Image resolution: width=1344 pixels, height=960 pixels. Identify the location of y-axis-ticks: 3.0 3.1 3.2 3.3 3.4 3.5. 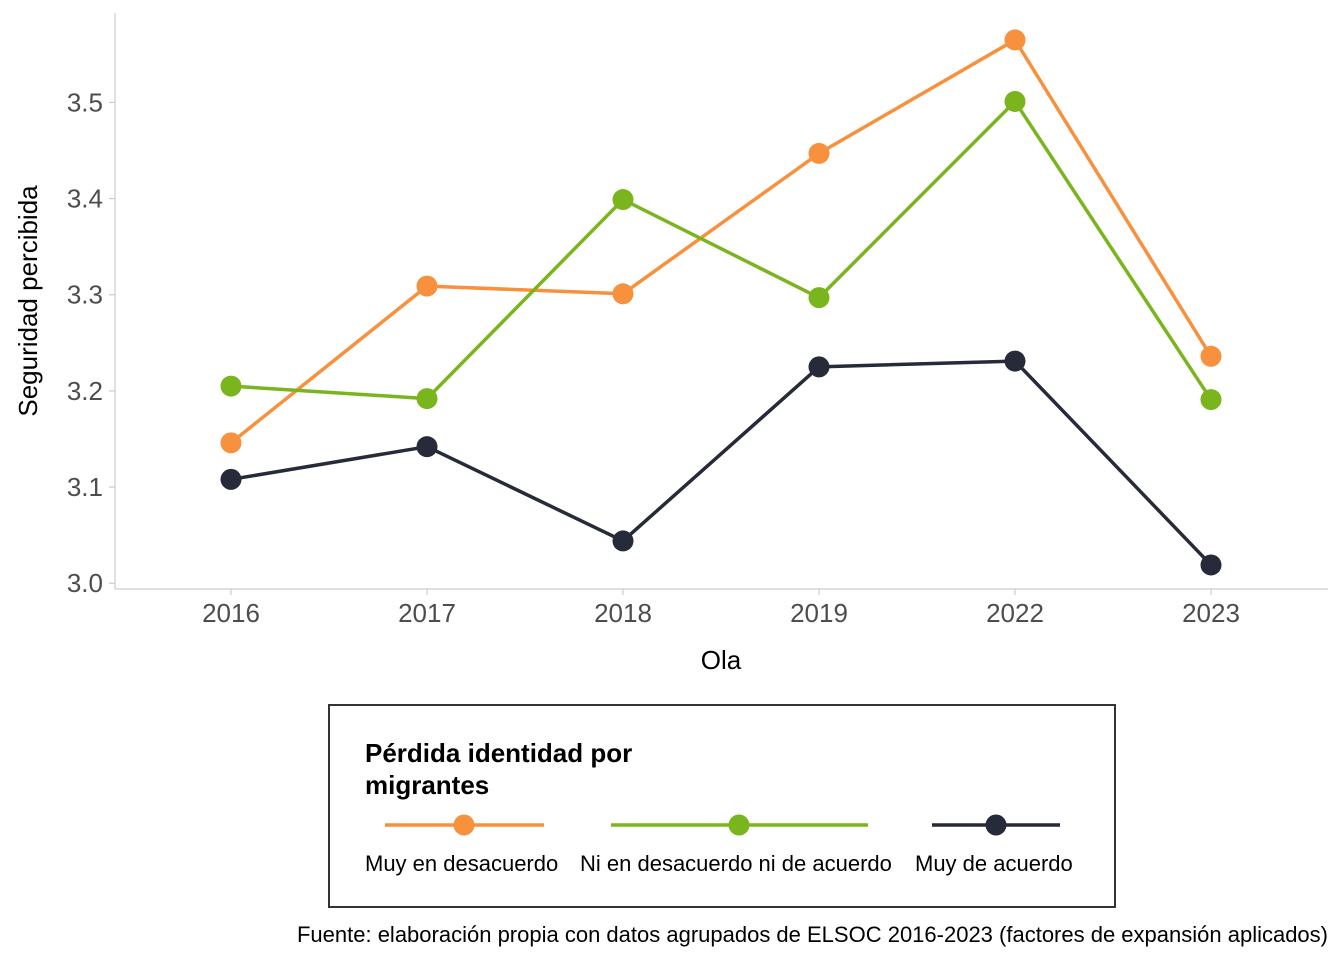
(91, 342).